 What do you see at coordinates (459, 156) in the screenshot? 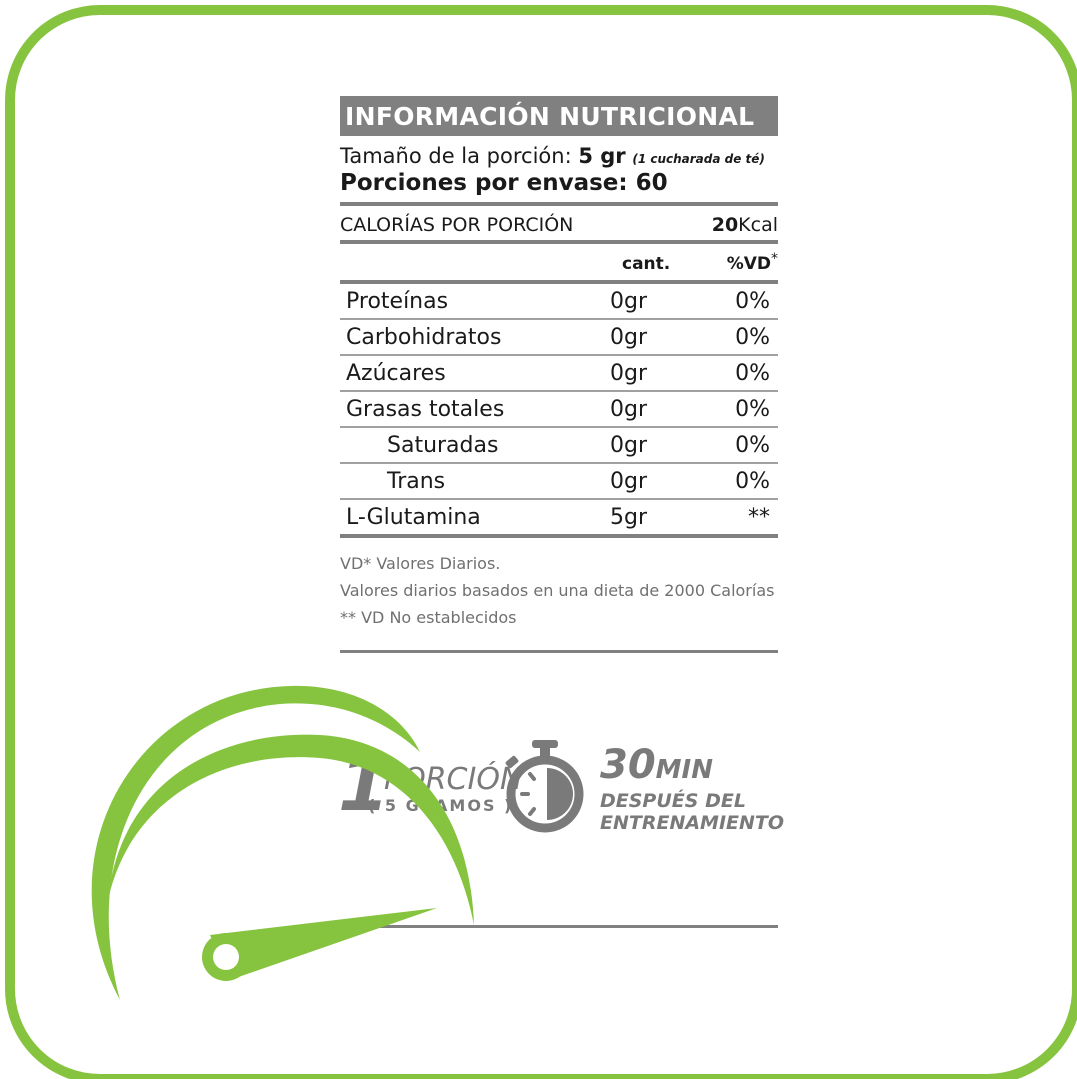
I see `serving-prefix: Tamaño de la porción:` at bounding box center [459, 156].